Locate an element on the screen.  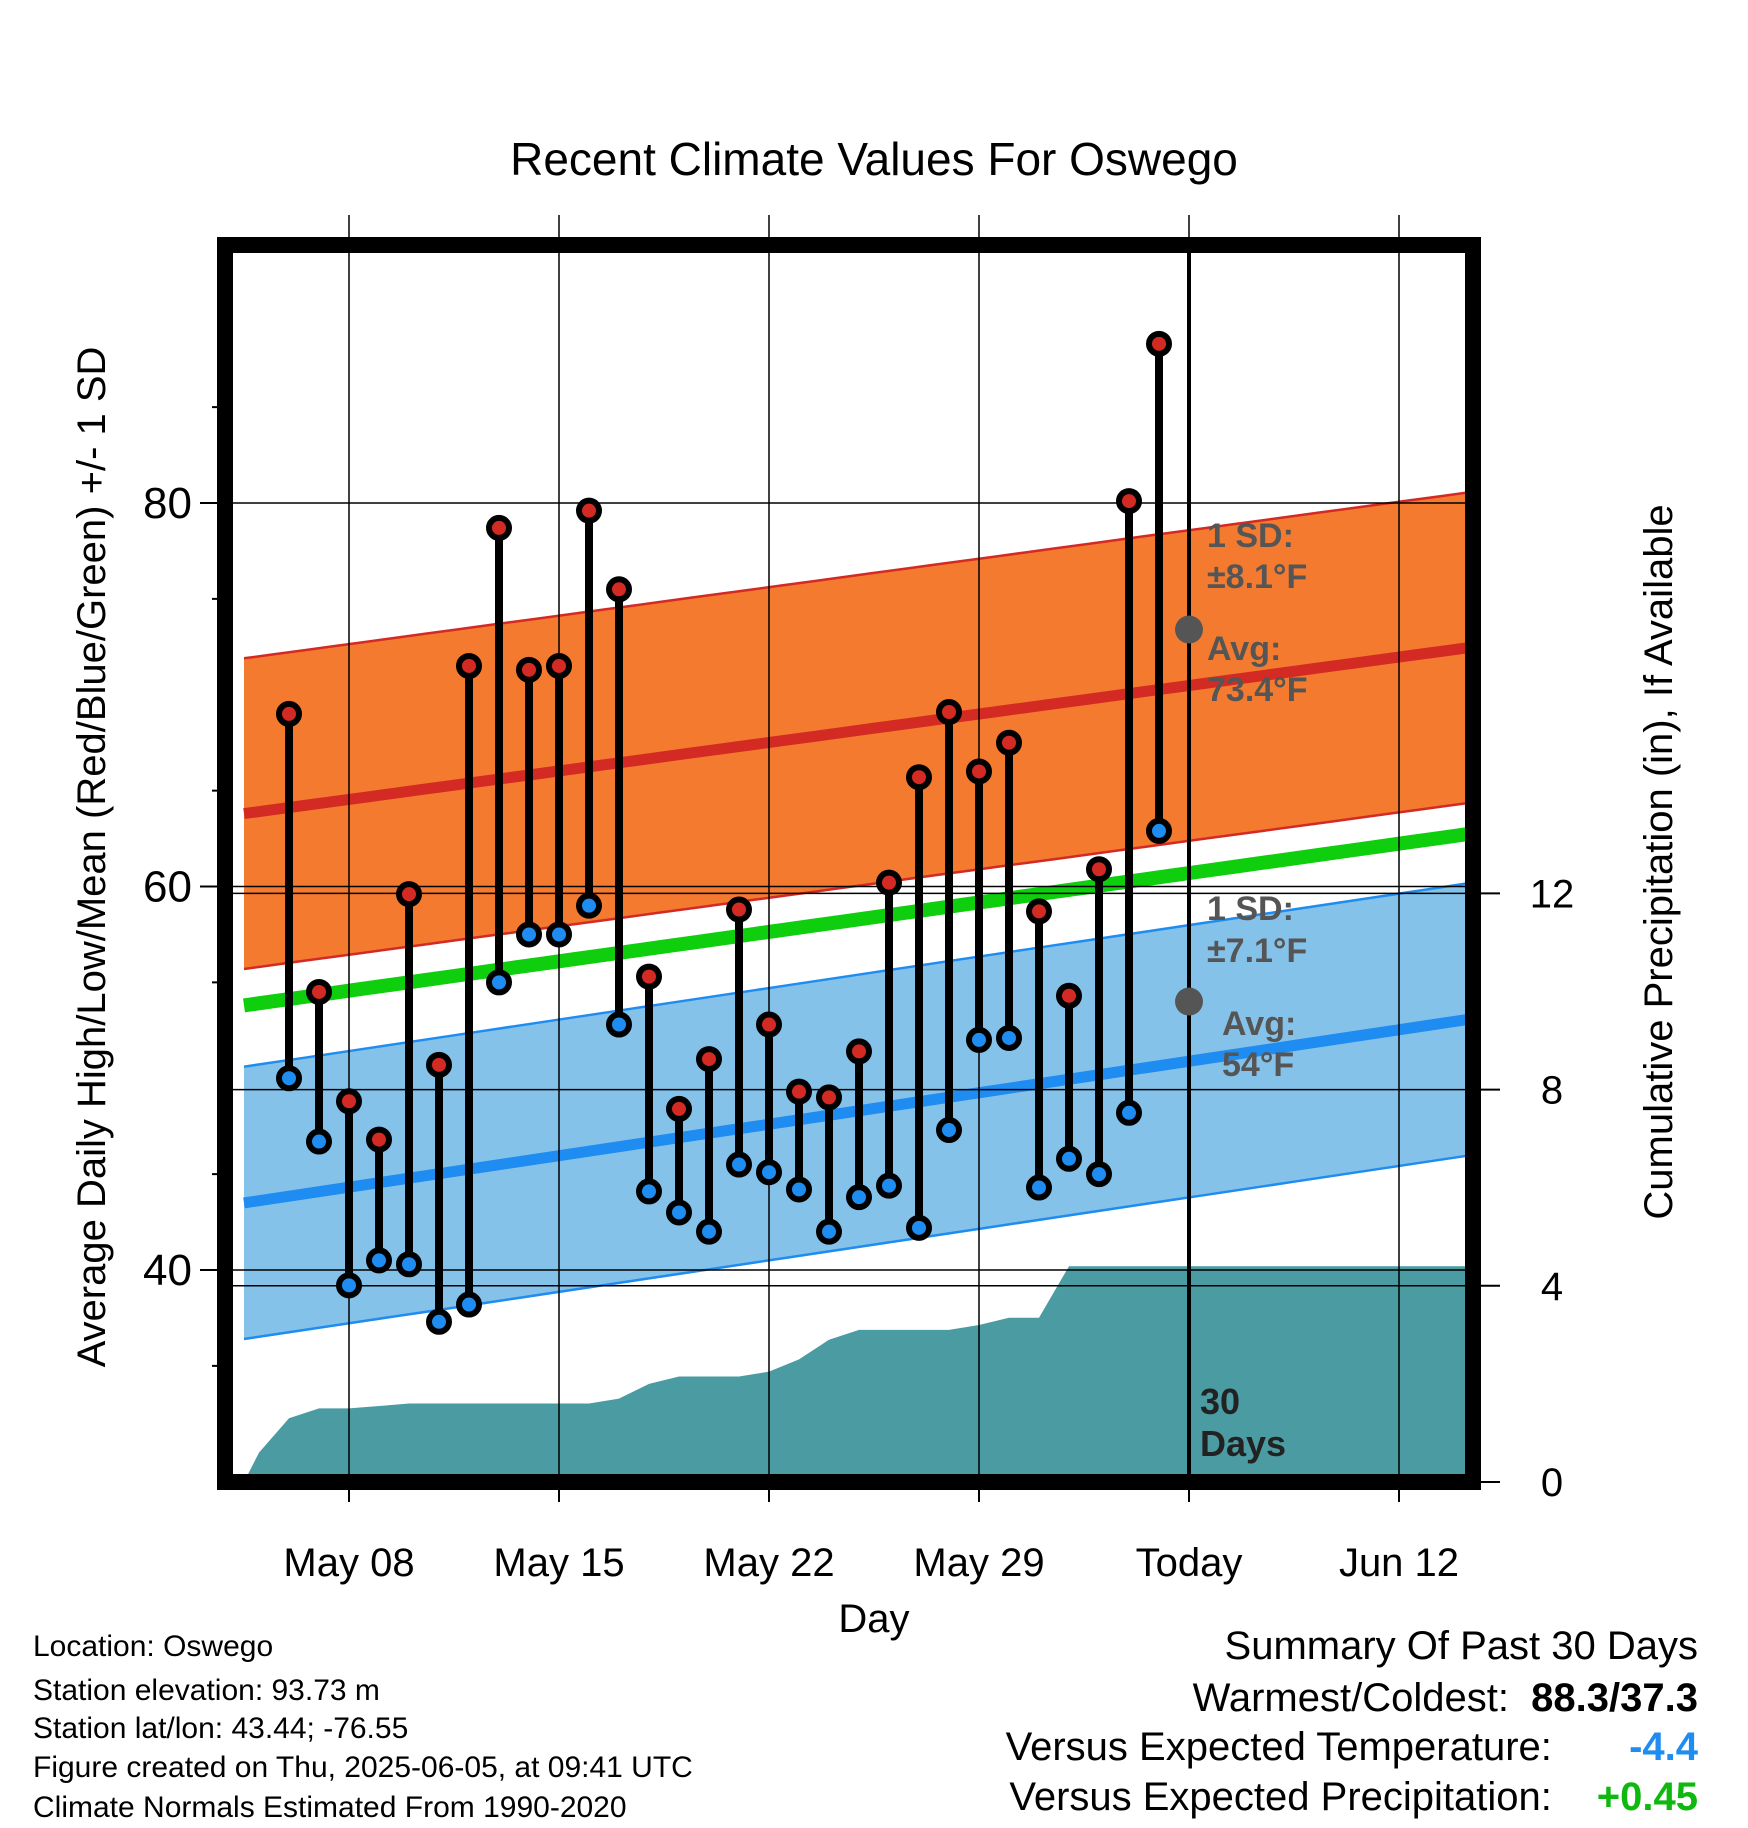
info-latlon: Station lat/lon: 43.44; -76.55 is located at coordinates (221, 1728).